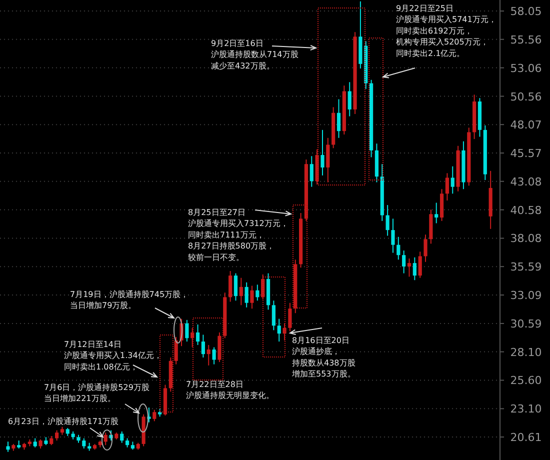  I want to click on y-tick-label: 55.56, so click(526, 39).